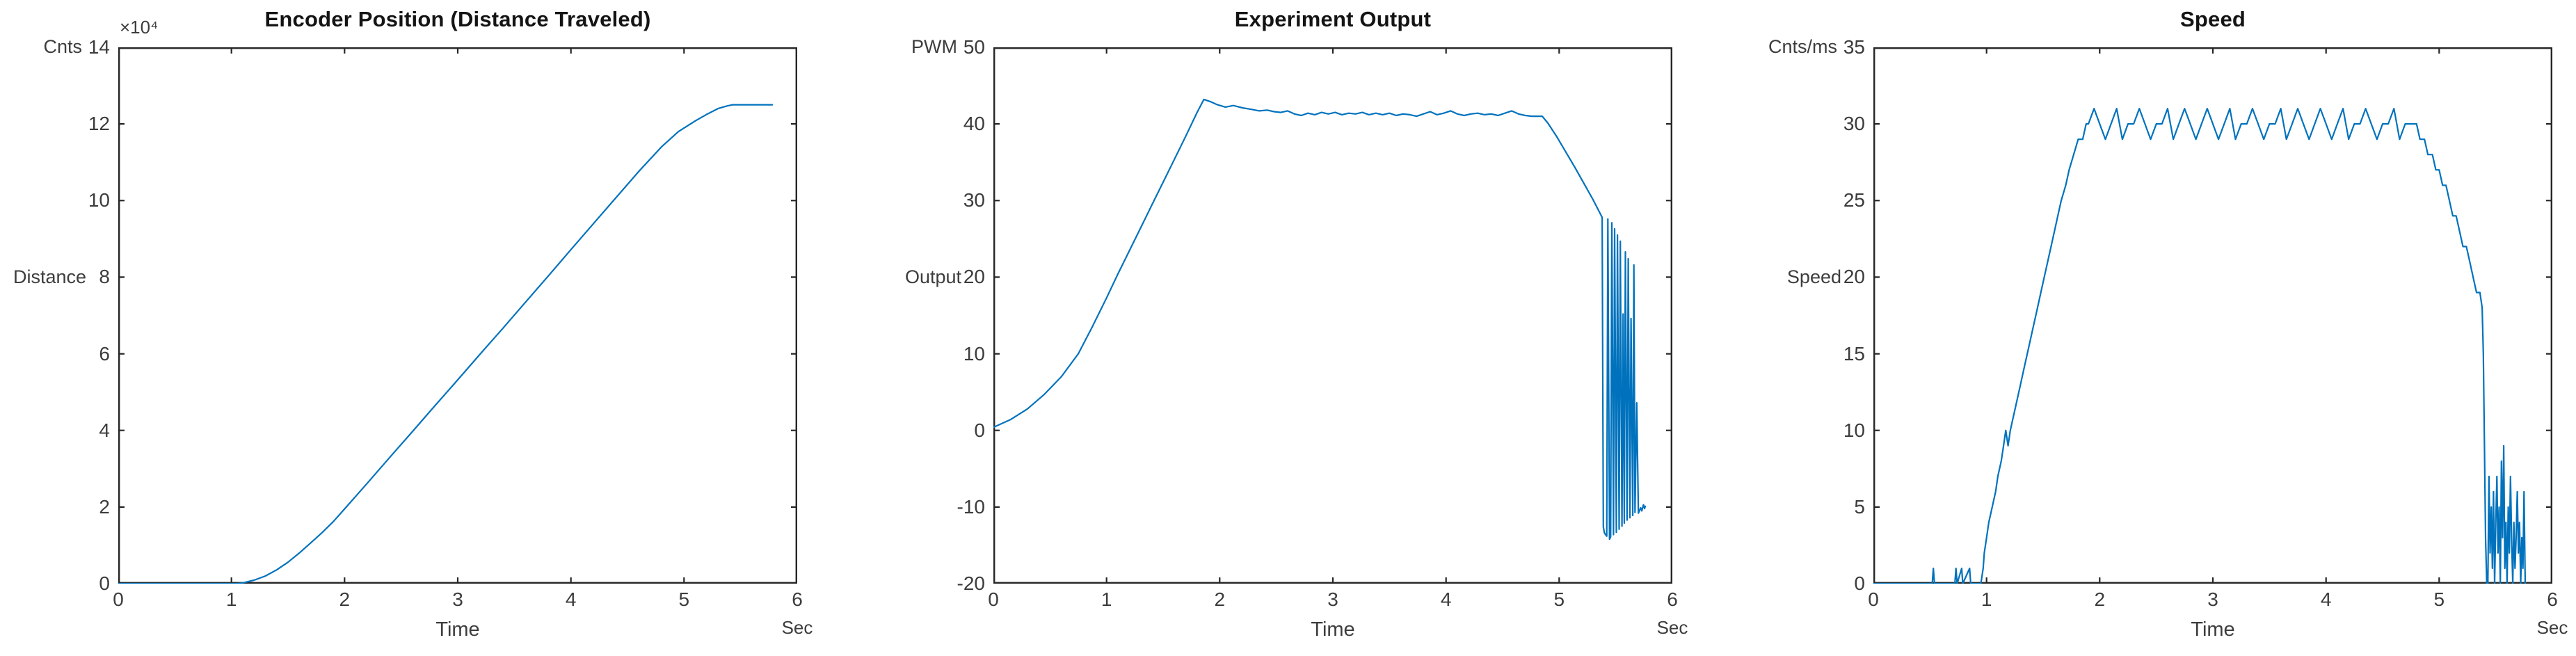  Describe the element at coordinates (1854, 200) in the screenshot. I see `y-tick-label: 25` at that location.